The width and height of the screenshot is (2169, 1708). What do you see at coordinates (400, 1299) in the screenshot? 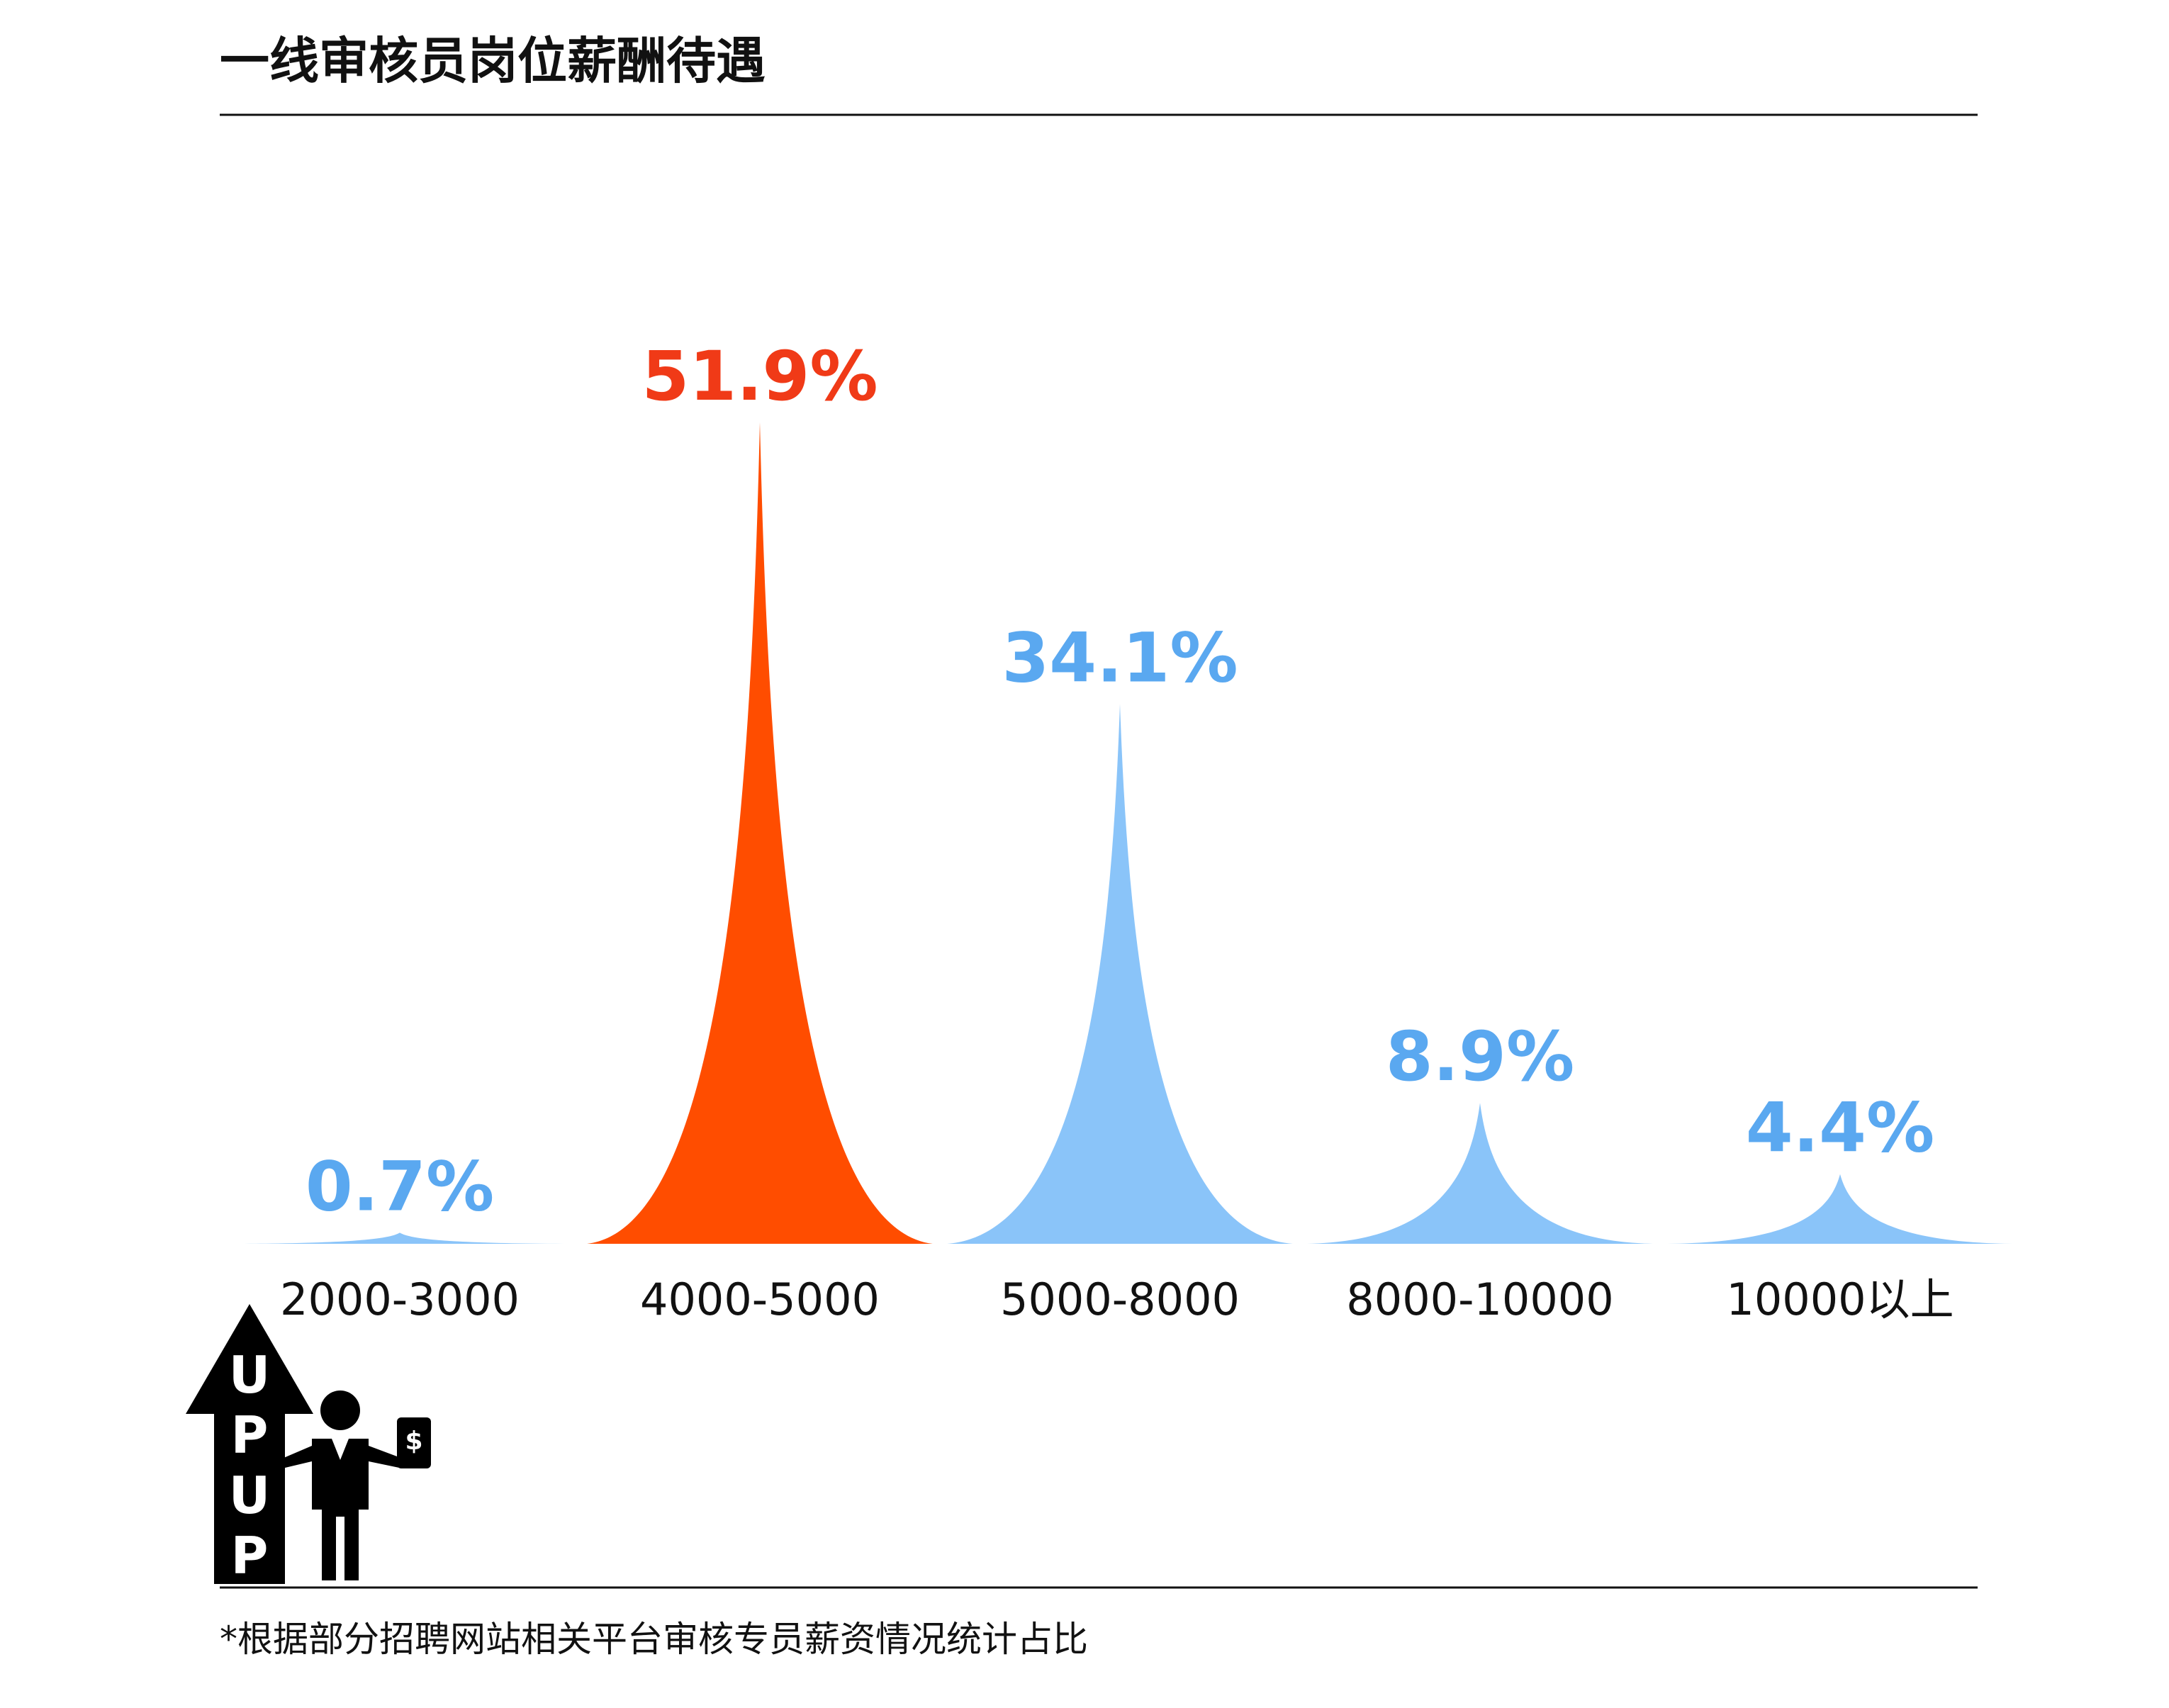
I see `category-label: 2000-3000` at bounding box center [400, 1299].